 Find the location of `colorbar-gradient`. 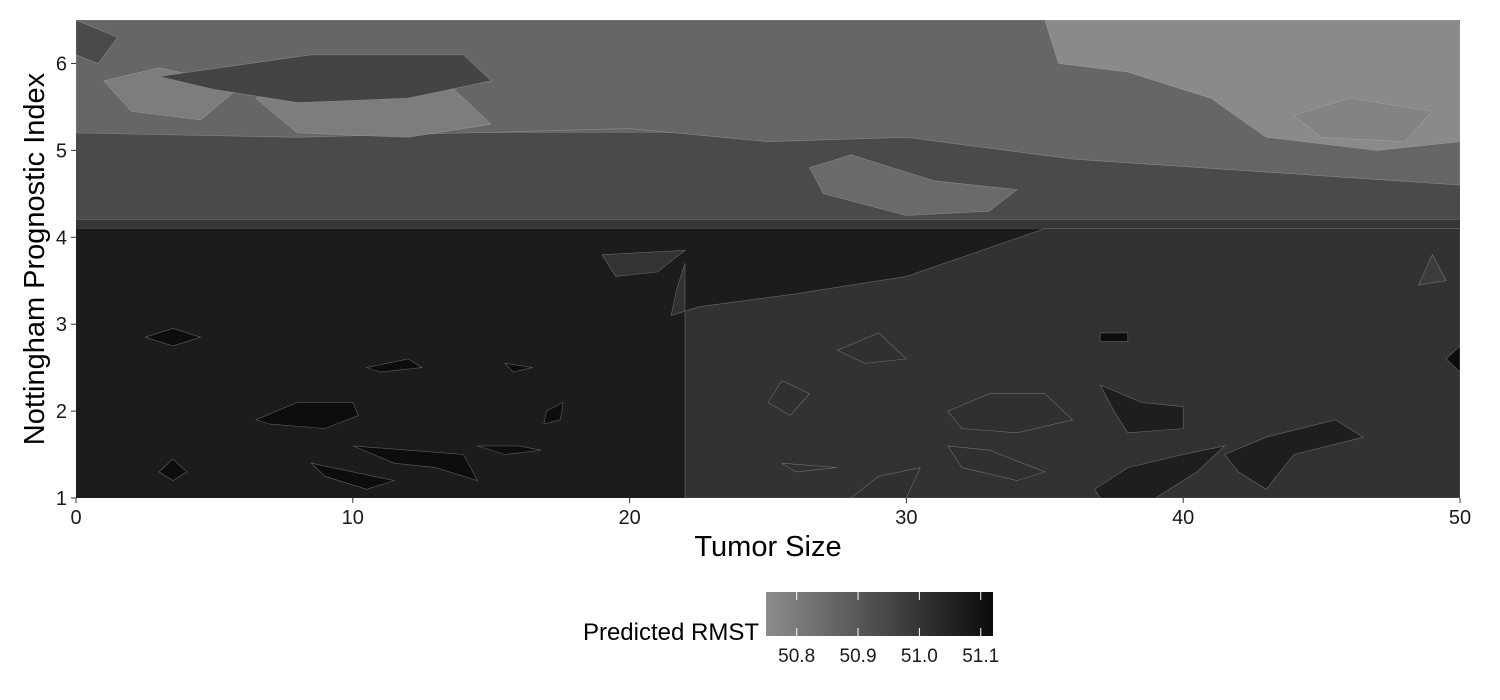

colorbar-gradient is located at coordinates (879, 614).